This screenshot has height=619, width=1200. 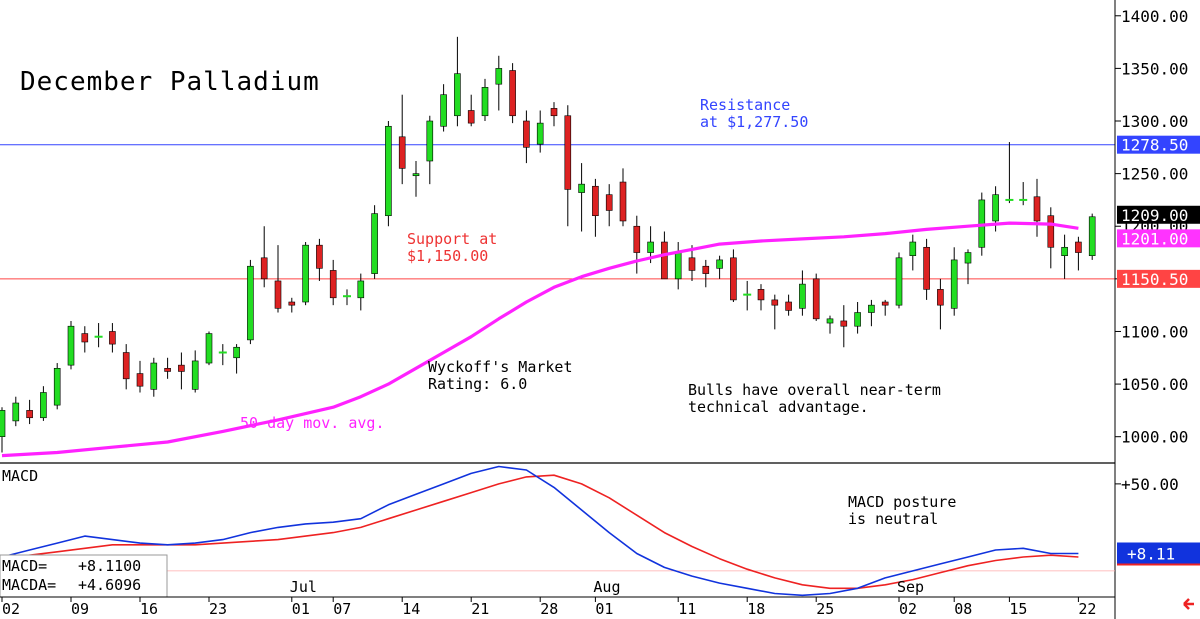 I want to click on month-label: Jul, so click(x=303, y=587).